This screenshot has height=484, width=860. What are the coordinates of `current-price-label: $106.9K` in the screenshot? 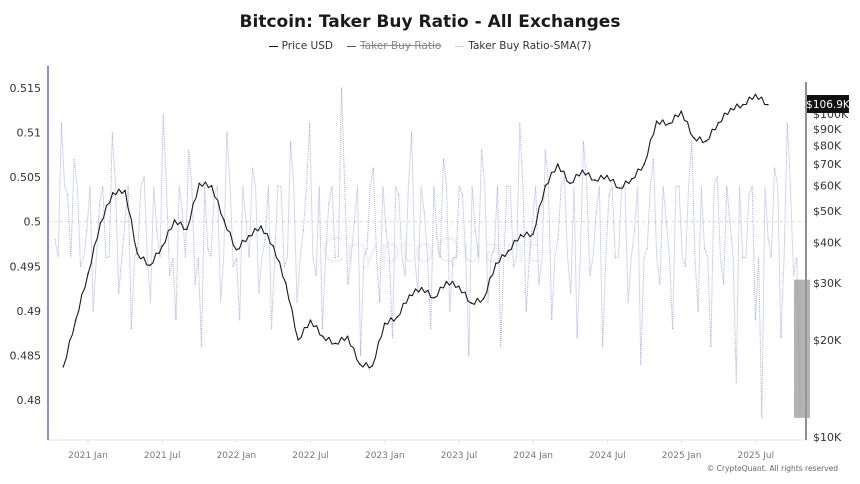 It's located at (828, 105).